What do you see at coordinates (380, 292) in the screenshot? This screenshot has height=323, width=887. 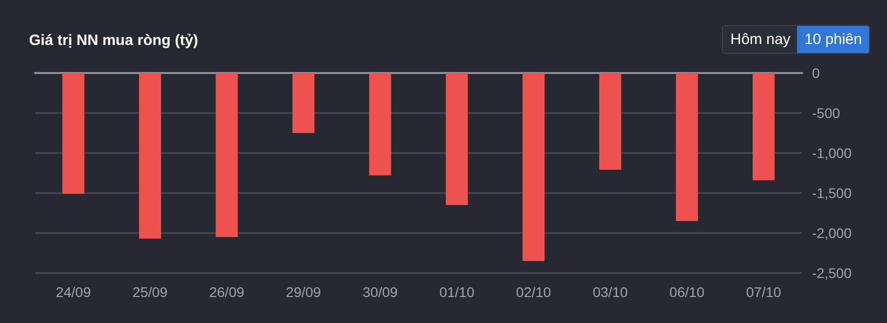 I see `x-tick-label: 30/09` at bounding box center [380, 292].